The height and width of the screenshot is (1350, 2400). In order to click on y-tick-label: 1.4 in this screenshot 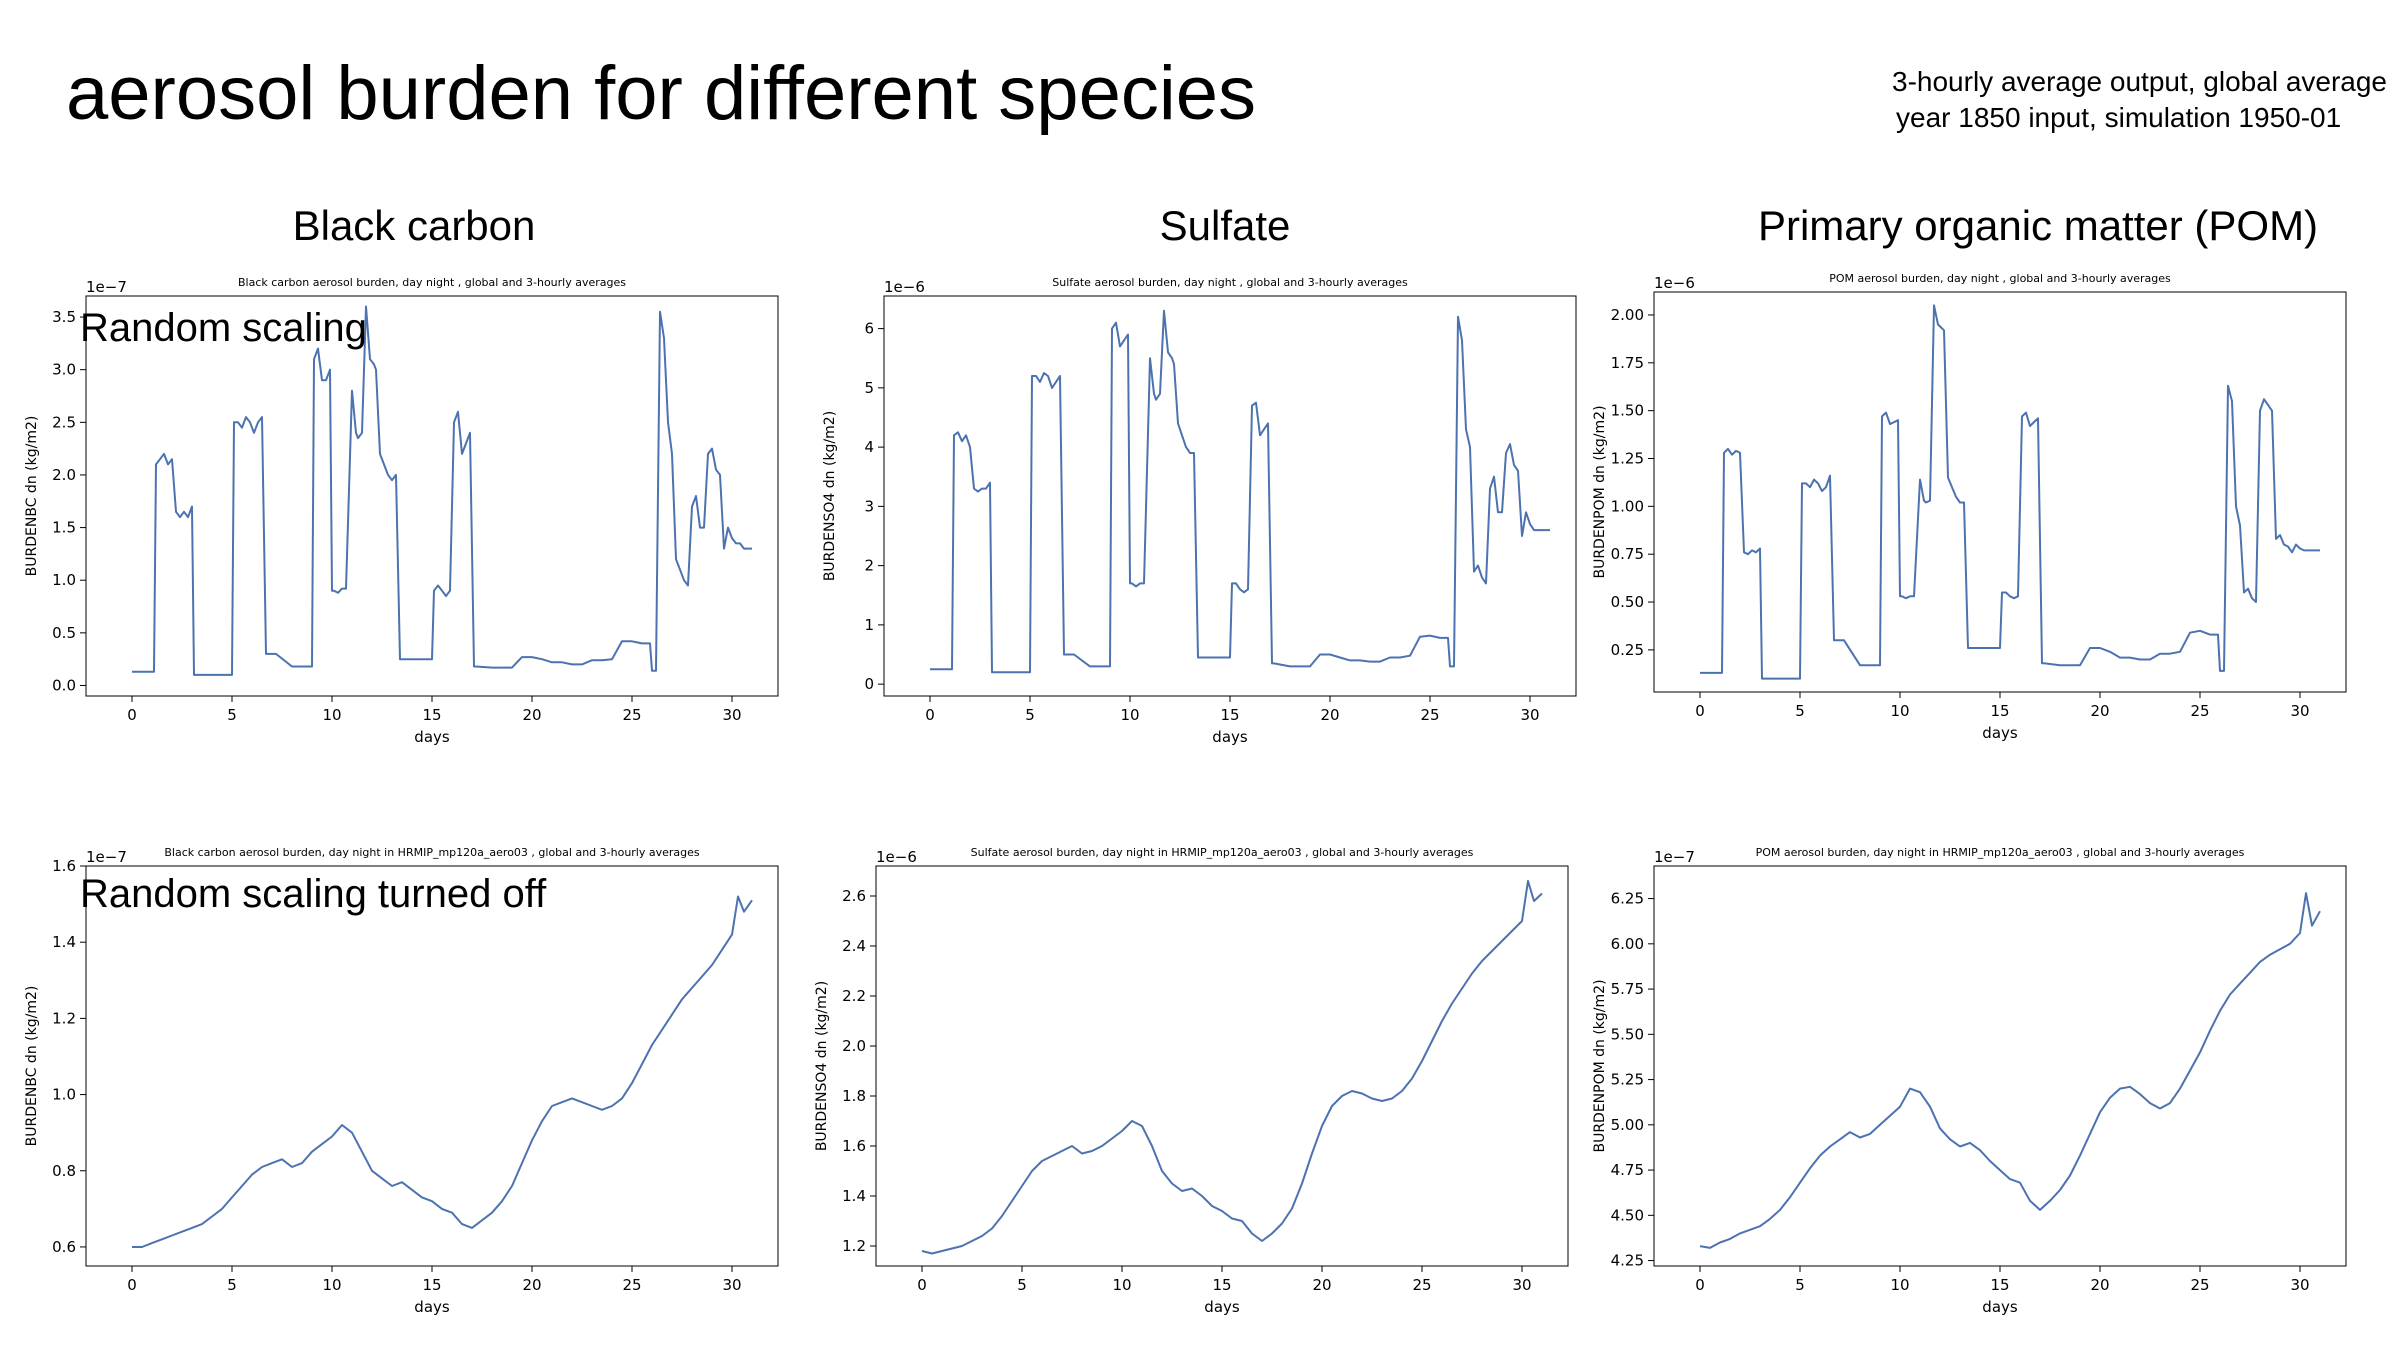, I will do `click(854, 1196)`.